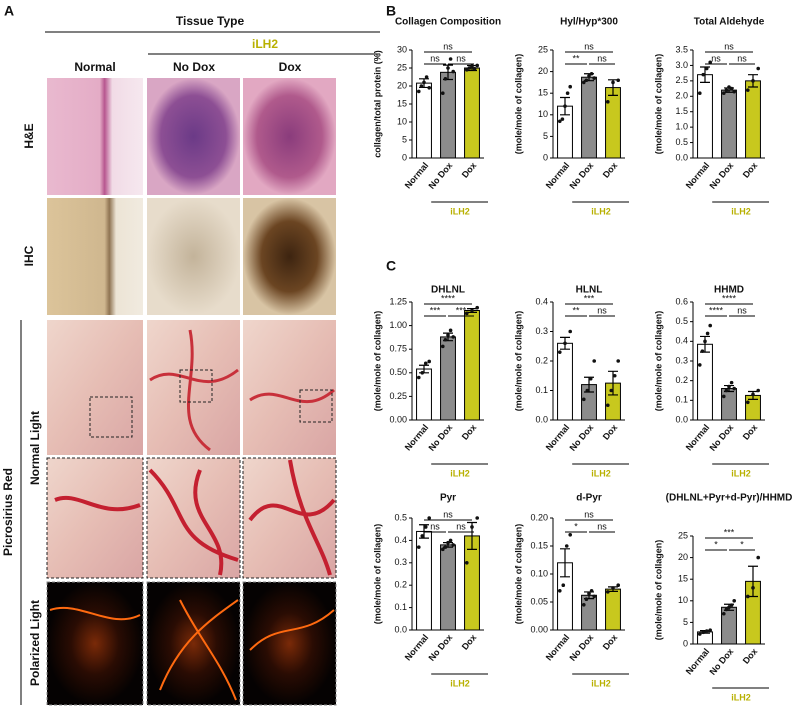 The height and width of the screenshot is (713, 798). What do you see at coordinates (681, 111) in the screenshot?
I see `y-tick-label: 1.5` at bounding box center [681, 111].